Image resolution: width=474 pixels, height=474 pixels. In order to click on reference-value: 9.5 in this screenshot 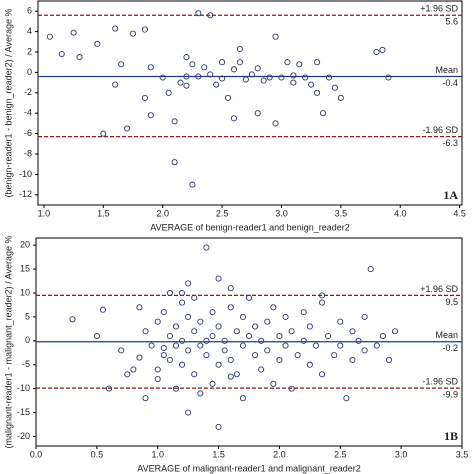, I will do `click(451, 302)`.